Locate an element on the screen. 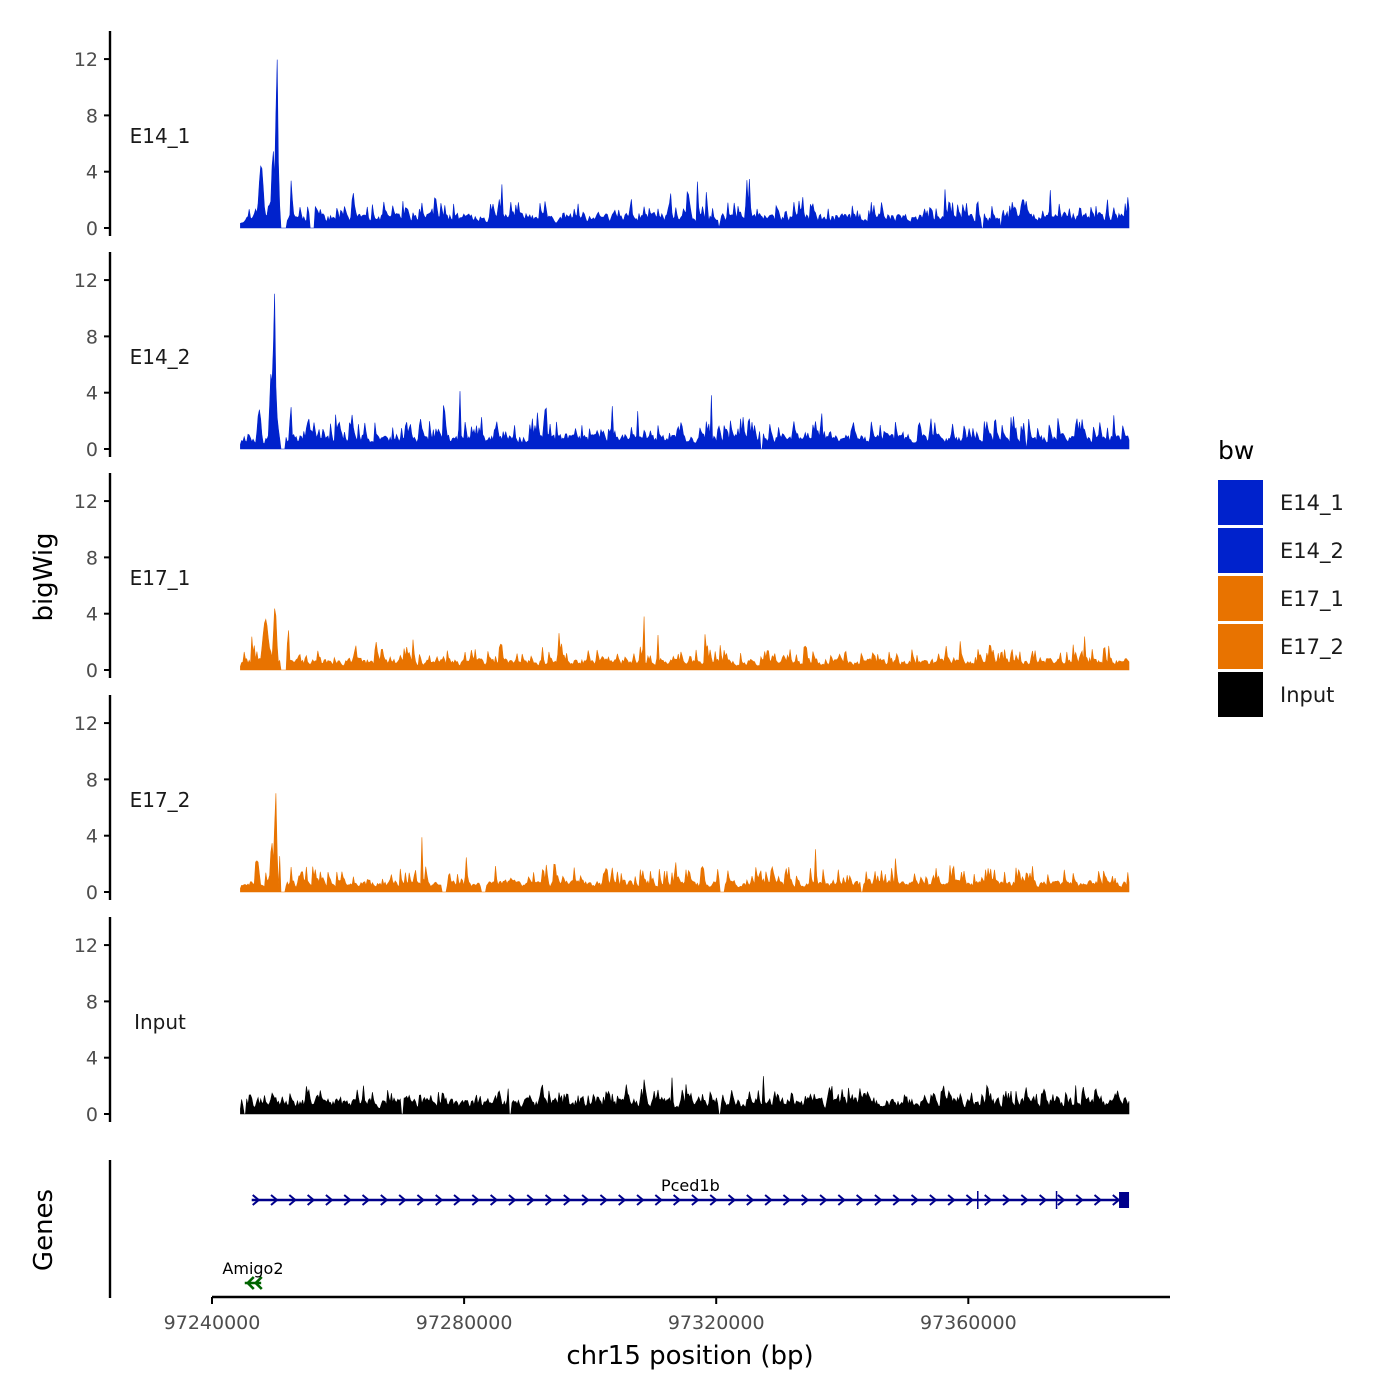  legend: bw E14_1 E14_2 E17_1 E17_2 Input is located at coordinates (1281, 576).